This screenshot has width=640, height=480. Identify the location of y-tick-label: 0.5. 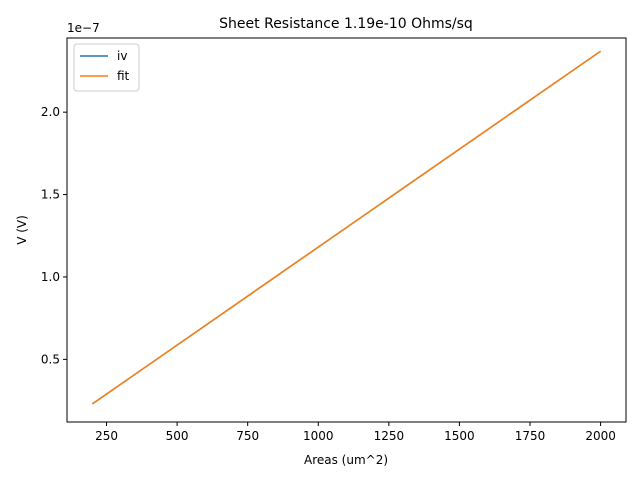
(50, 359).